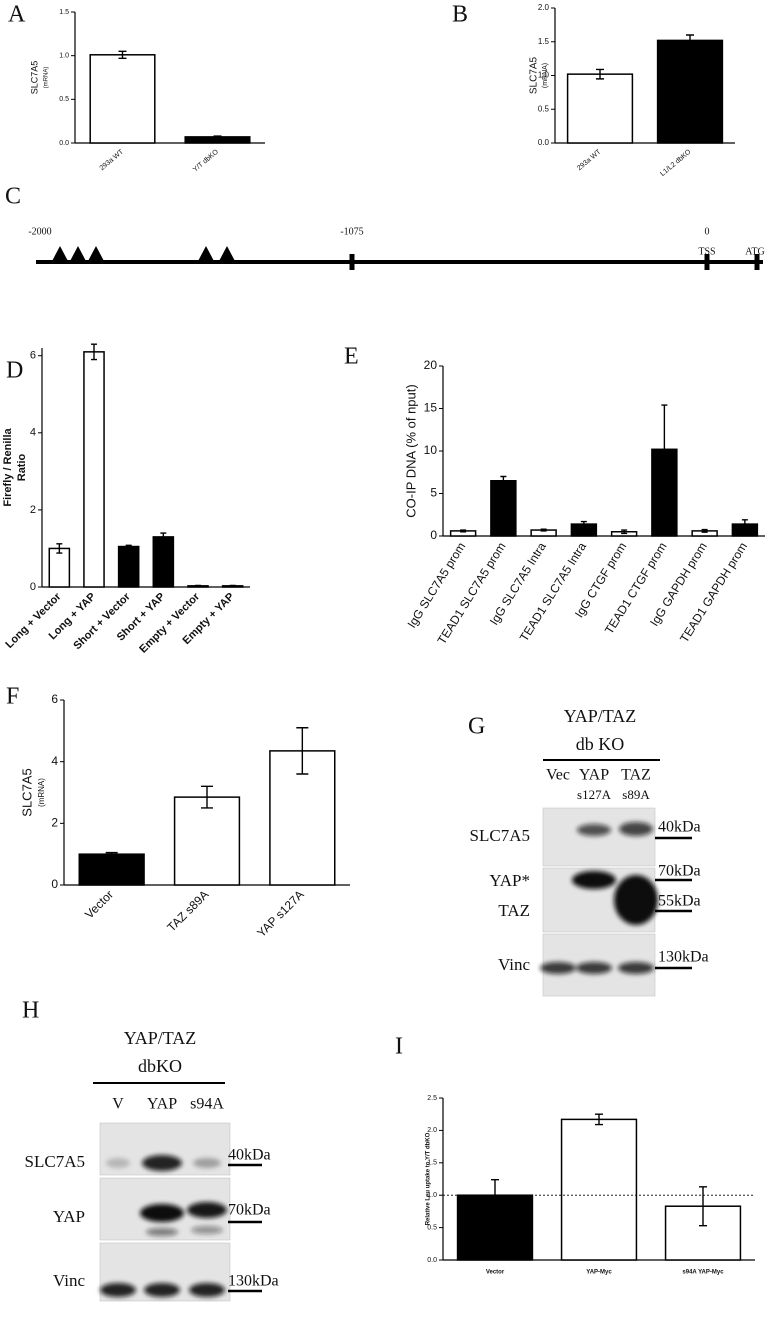  Describe the element at coordinates (118, 1104) in the screenshot. I see `lane-label: V` at that location.